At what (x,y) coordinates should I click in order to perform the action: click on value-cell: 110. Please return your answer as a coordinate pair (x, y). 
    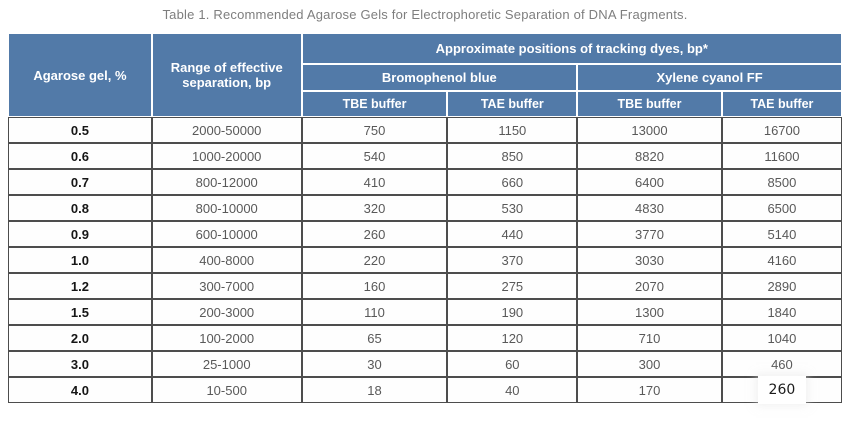
    Looking at the image, I should click on (374, 312).